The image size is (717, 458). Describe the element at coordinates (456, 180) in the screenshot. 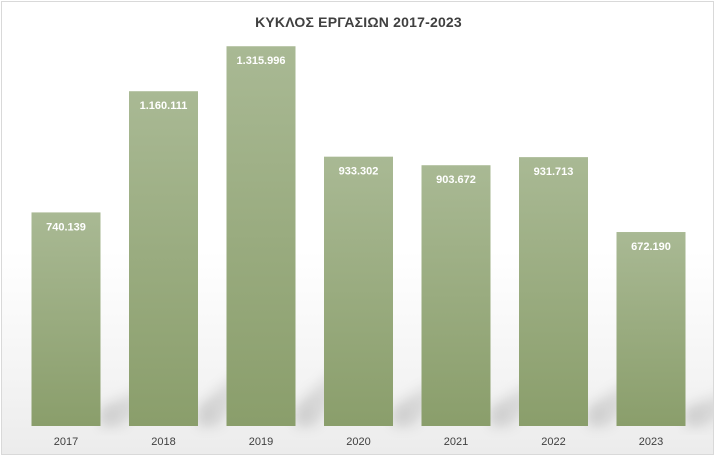

I see `data-label-2021: 903.672` at that location.